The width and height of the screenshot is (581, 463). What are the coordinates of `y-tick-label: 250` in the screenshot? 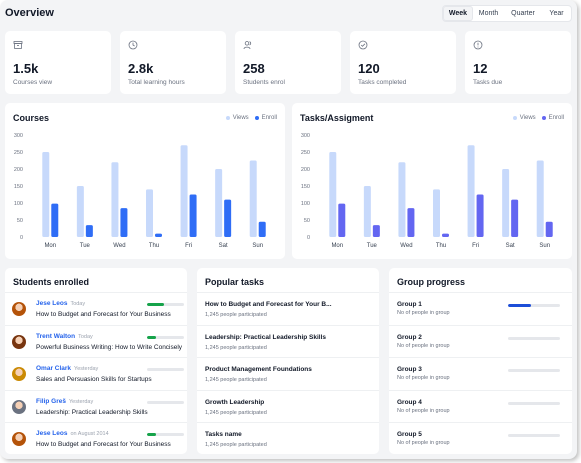 It's located at (18, 153).